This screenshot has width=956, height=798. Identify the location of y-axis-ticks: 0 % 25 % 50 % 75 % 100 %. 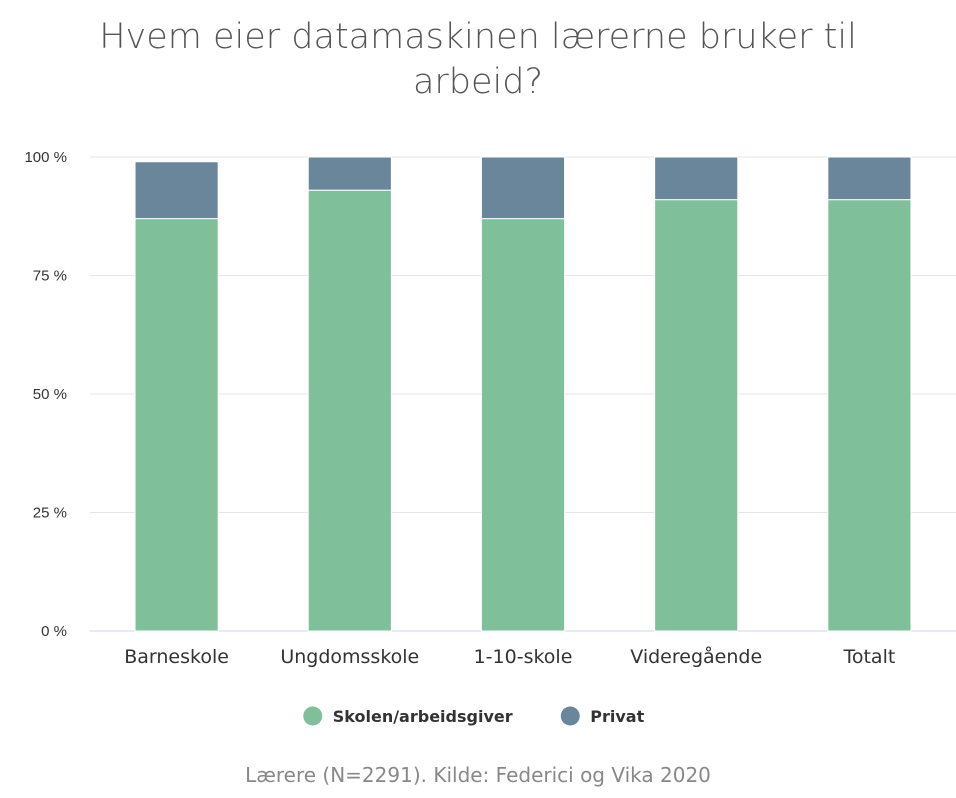
(45, 394).